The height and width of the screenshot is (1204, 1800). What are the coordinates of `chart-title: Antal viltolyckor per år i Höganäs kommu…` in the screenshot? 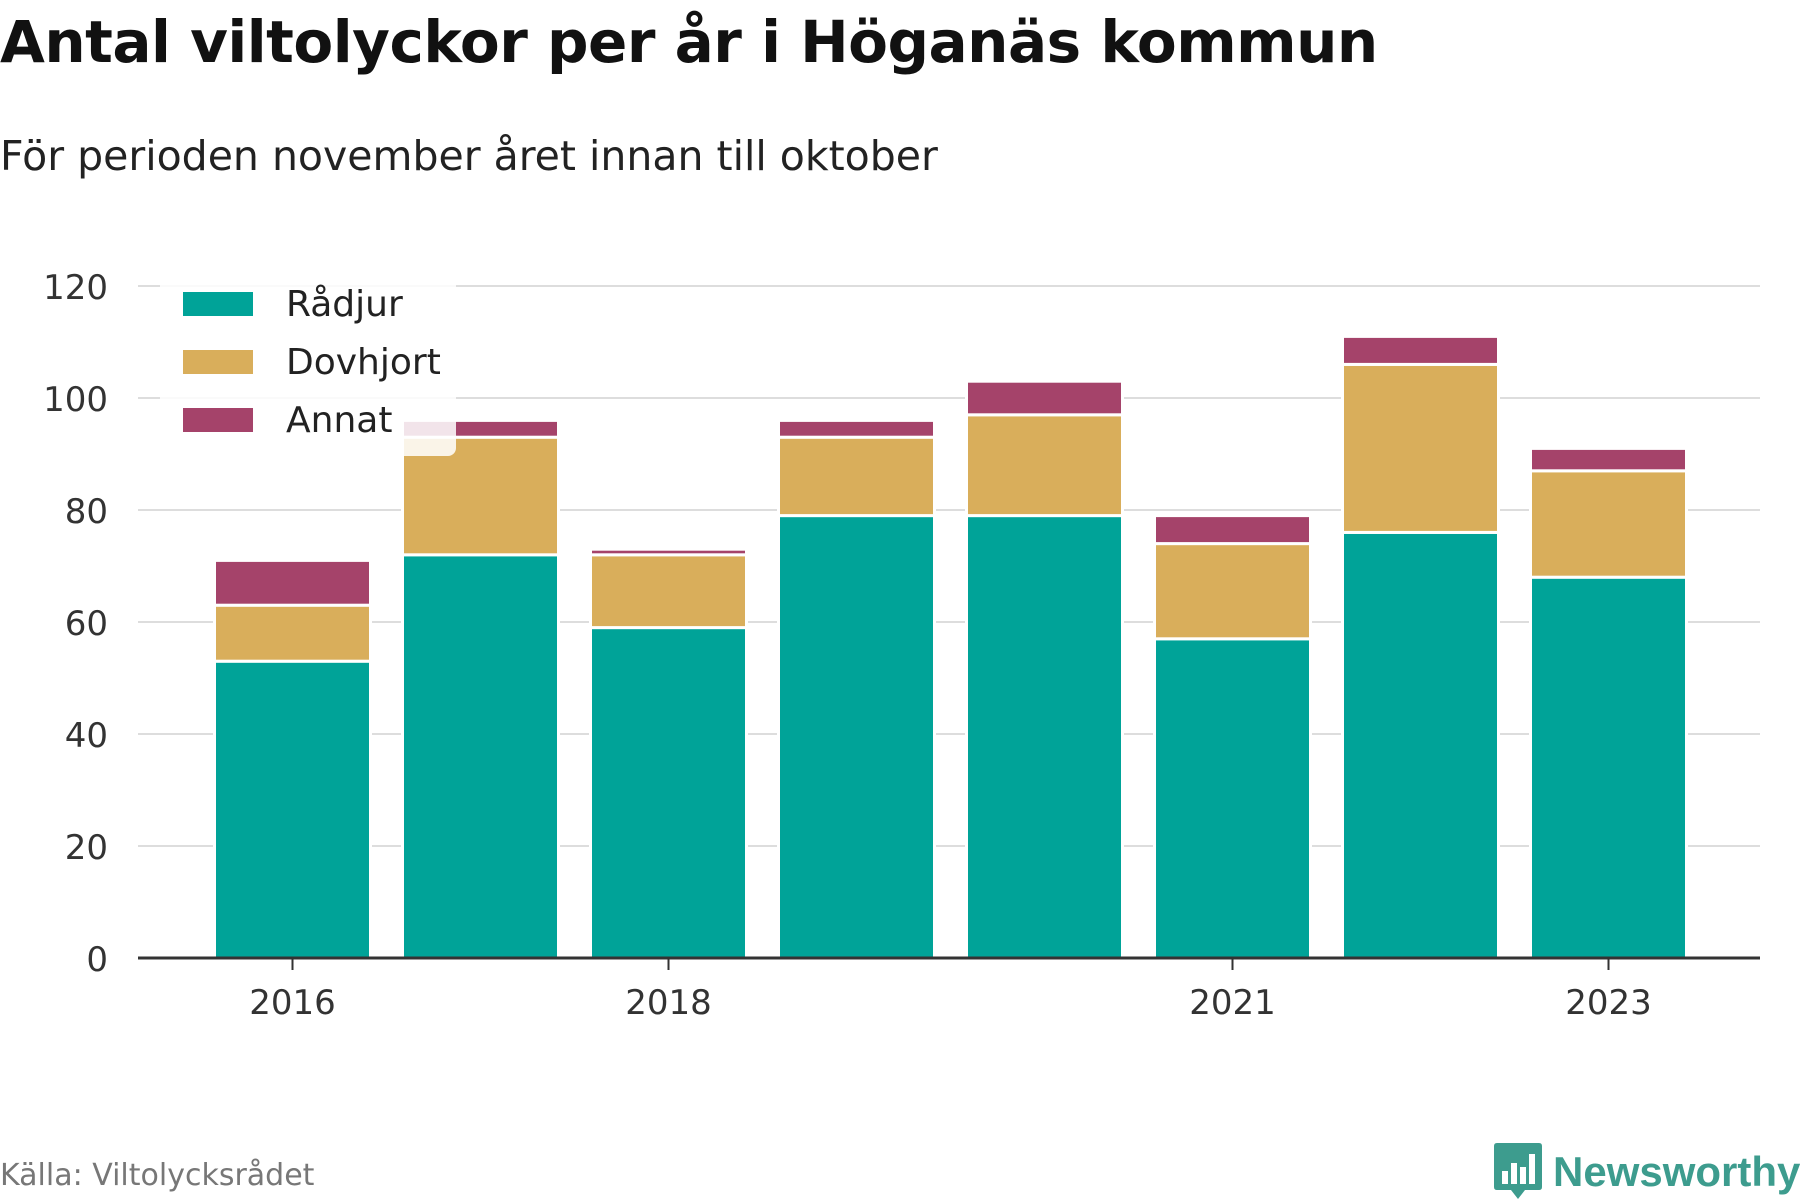 It's located at (689, 42).